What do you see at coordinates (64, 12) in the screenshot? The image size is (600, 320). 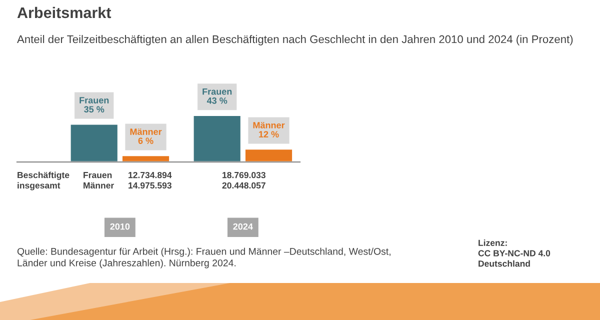 I see `chart-title: Arbeitsmarkt` at bounding box center [64, 12].